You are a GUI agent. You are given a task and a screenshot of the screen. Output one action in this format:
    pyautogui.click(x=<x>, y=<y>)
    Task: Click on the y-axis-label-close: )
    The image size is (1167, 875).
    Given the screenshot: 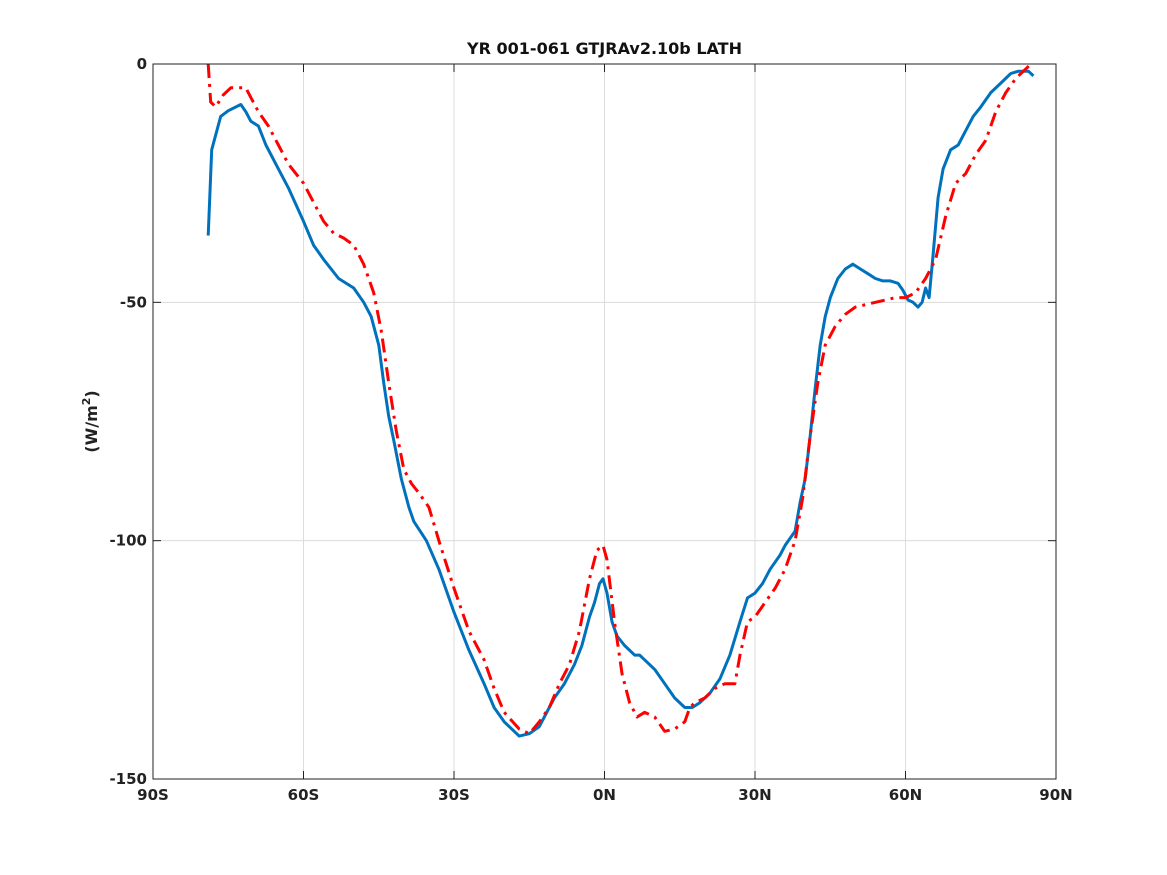 What is the action you would take?
    pyautogui.click(x=91, y=393)
    